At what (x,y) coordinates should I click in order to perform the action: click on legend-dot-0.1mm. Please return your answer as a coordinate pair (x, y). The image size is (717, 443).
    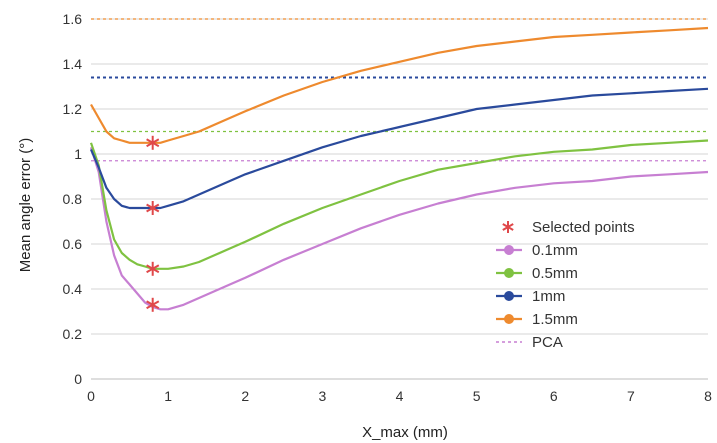
    Looking at the image, I should click on (509, 250).